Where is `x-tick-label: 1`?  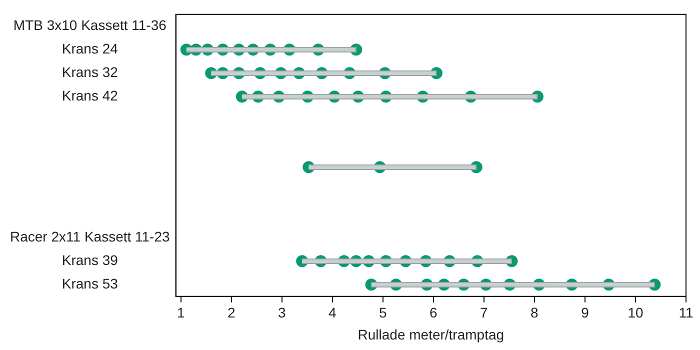
x-tick-label: 1 is located at coordinates (180, 312).